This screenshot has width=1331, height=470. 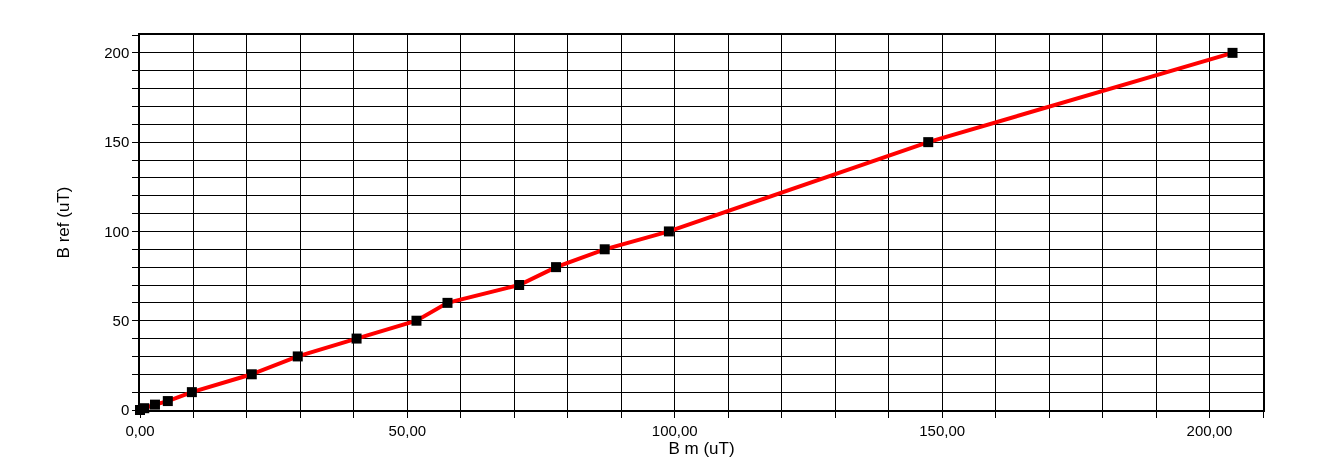 What do you see at coordinates (117, 142) in the screenshot?
I see `y-tick-label: 150` at bounding box center [117, 142].